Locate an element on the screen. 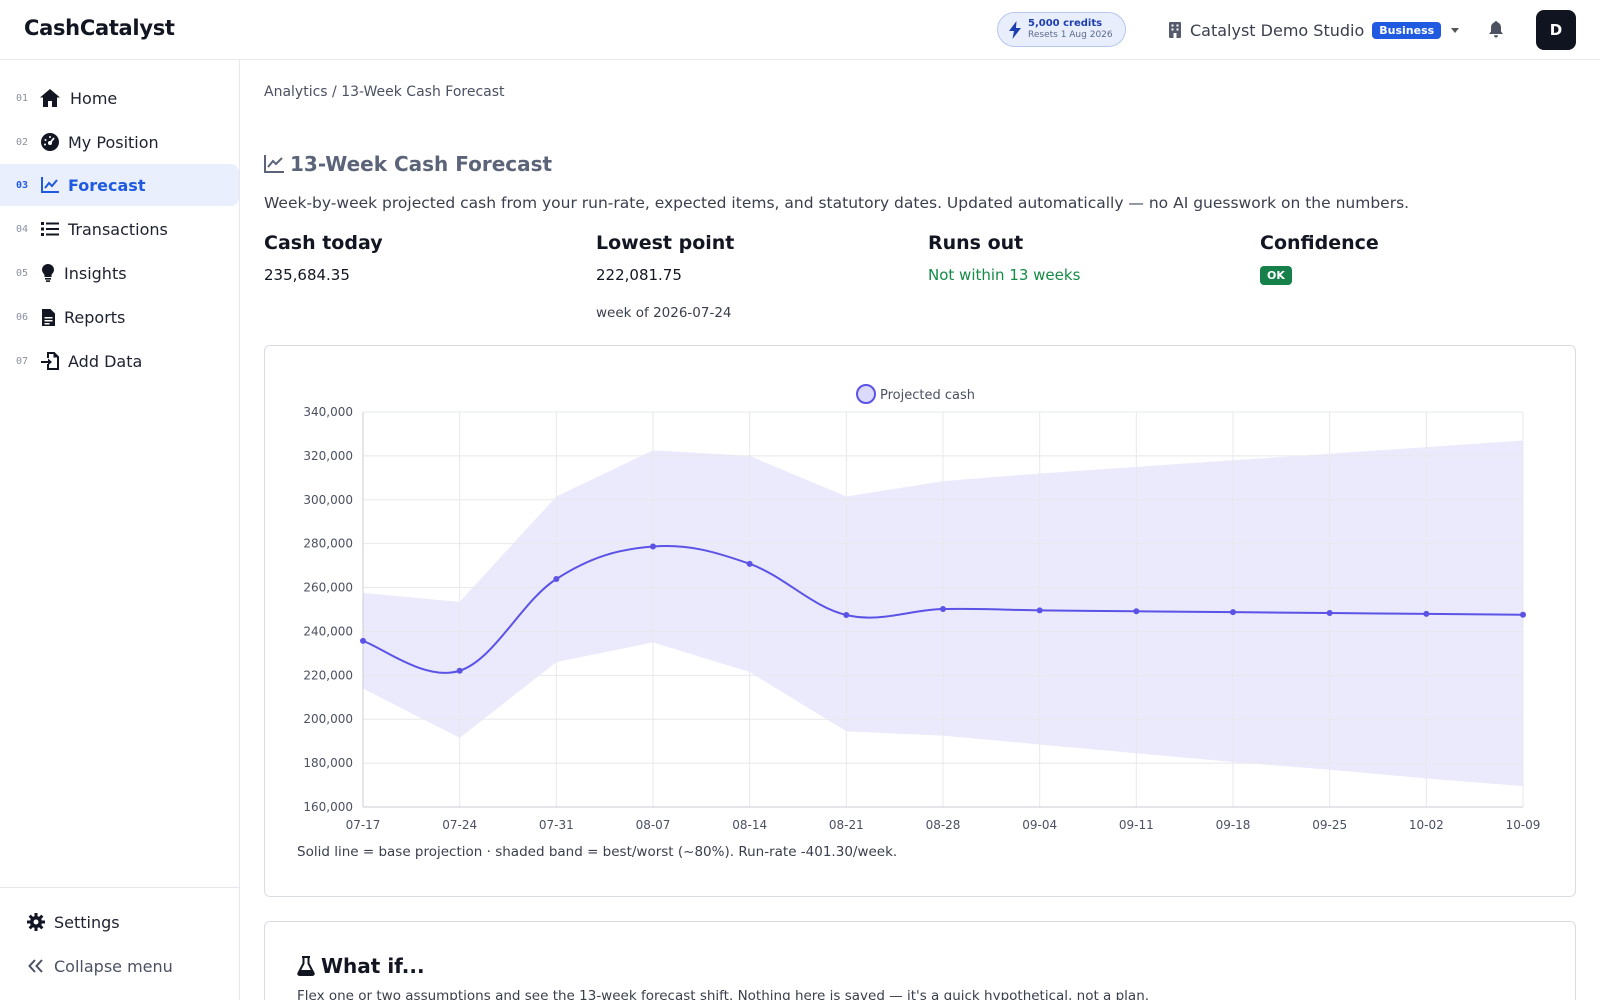 This screenshot has width=1600, height=1000. y-tick-label: 200,000 is located at coordinates (328, 719).